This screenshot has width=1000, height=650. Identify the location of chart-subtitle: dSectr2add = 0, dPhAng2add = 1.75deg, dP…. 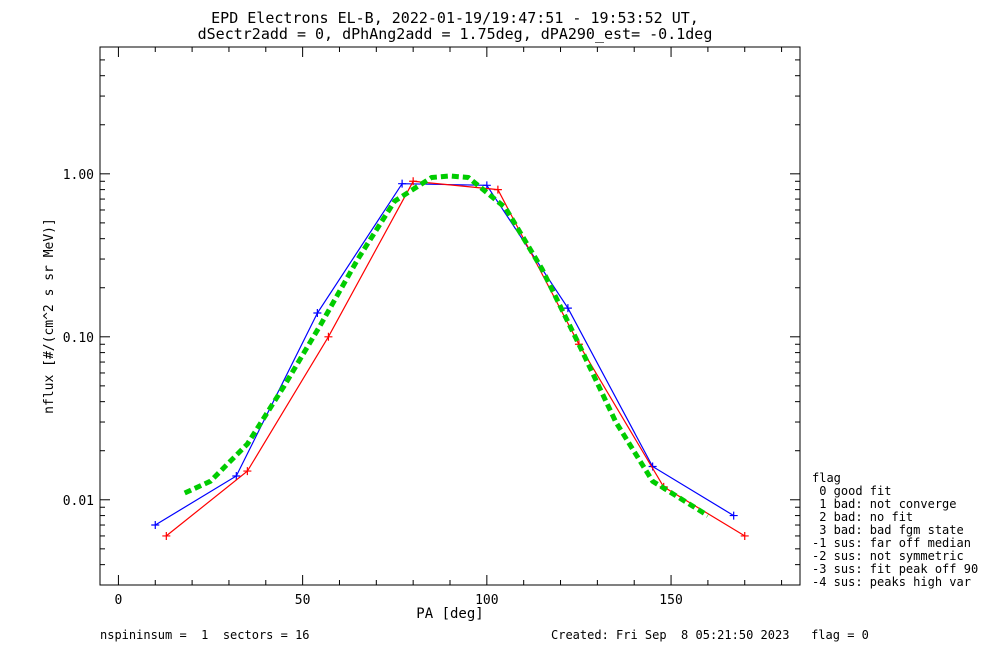
(455, 34).